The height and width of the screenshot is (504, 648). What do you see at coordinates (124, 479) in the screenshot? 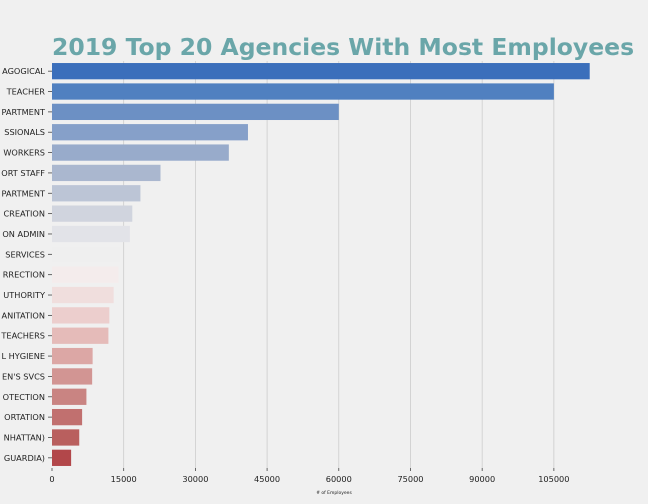
I see `x-tick-label: 15000` at bounding box center [124, 479].